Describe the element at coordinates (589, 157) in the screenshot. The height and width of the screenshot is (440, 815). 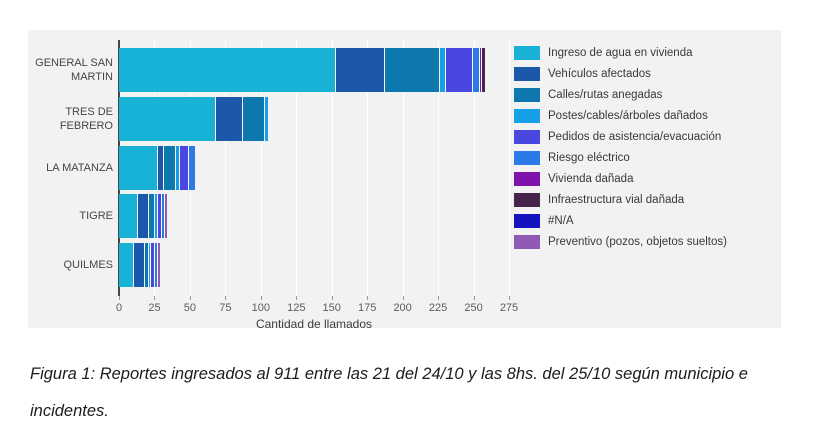
I see `legend-label: Riesgo eléctrico` at that location.